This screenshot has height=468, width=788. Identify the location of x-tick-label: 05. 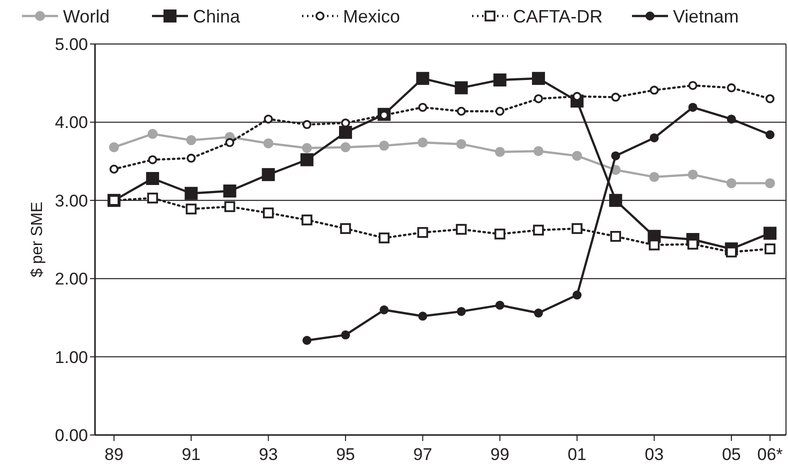
(731, 454).